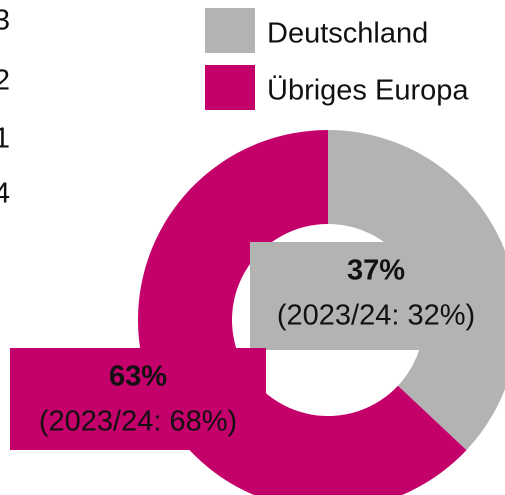  I want to click on legend-label: Übriges Europa, so click(368, 91).